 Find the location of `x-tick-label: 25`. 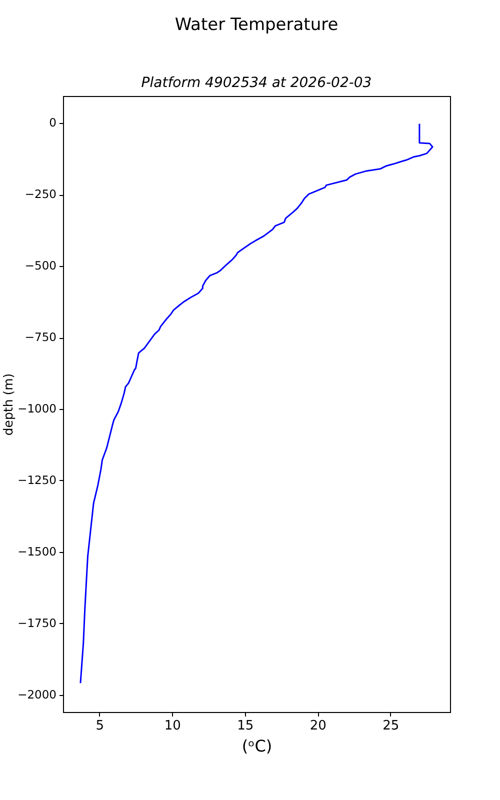

x-tick-label: 25 is located at coordinates (391, 726).